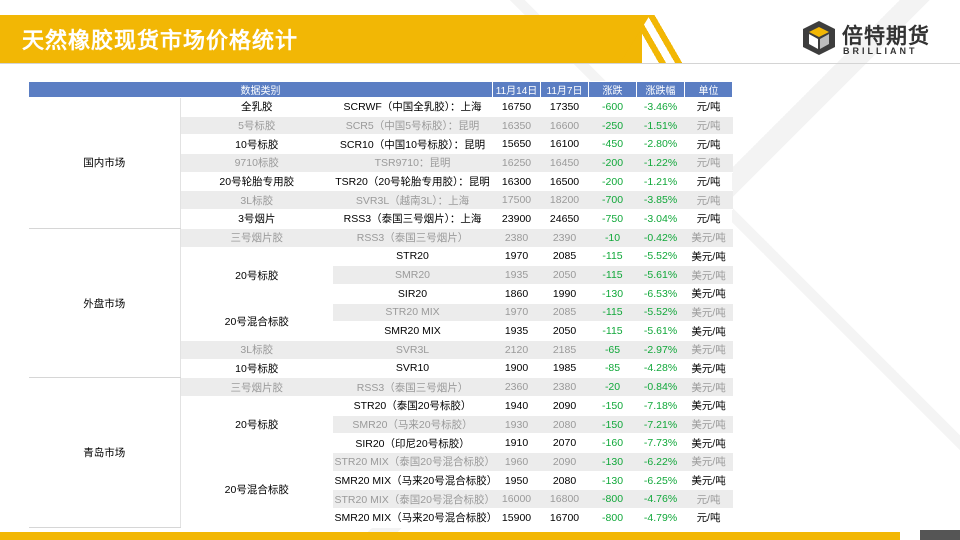 This screenshot has height=540, width=960. Describe the element at coordinates (660, 313) in the screenshot. I see `change-pct-cell: -5.52%` at that location.